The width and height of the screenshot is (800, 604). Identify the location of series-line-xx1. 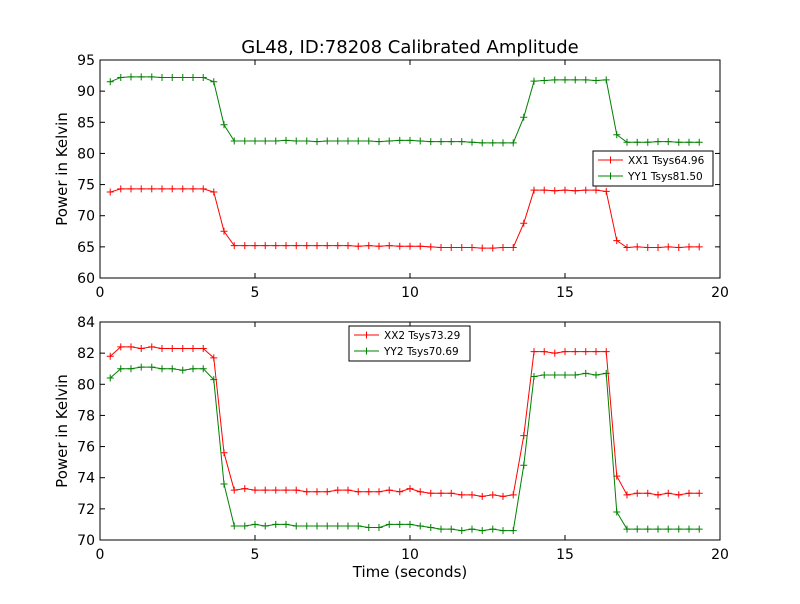
(405, 218).